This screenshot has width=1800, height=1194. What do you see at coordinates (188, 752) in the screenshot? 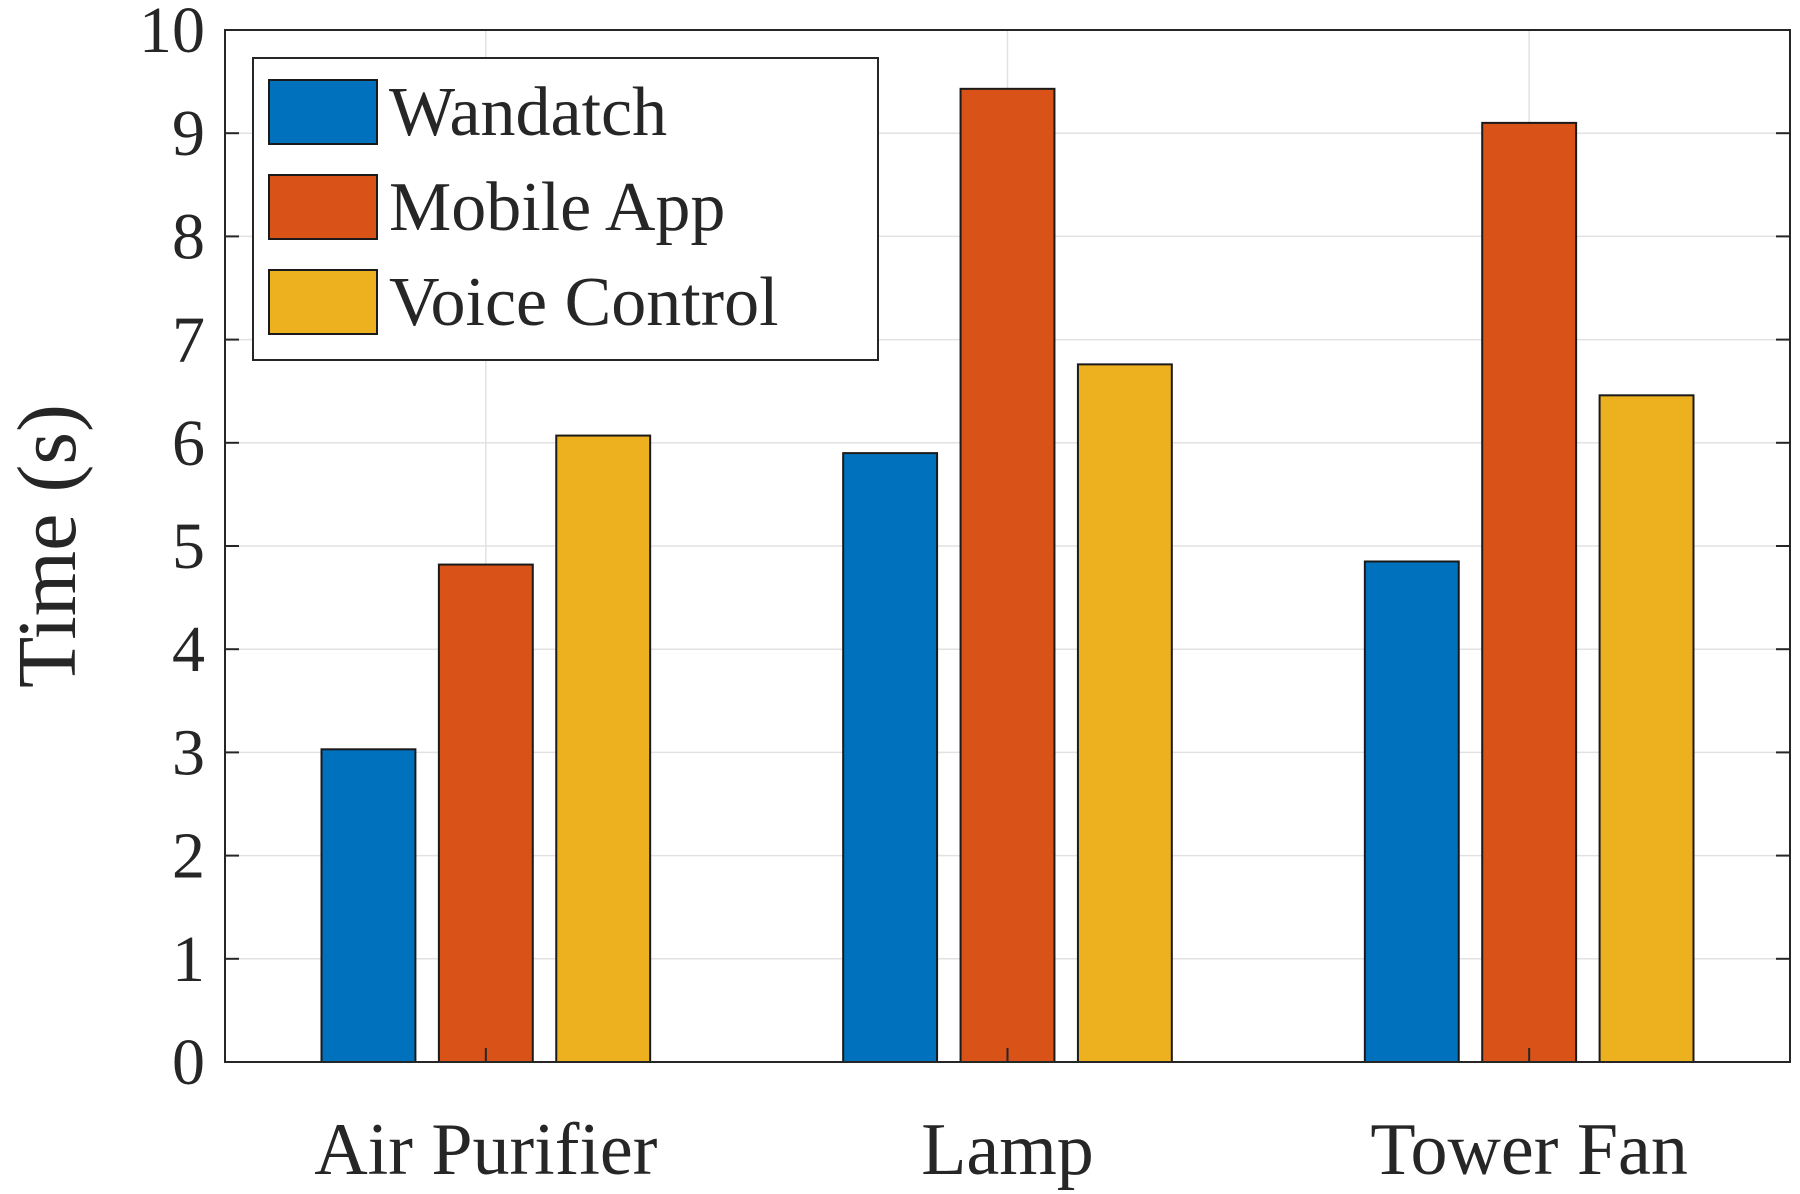
I see `y-tick-label: 3` at bounding box center [188, 752].